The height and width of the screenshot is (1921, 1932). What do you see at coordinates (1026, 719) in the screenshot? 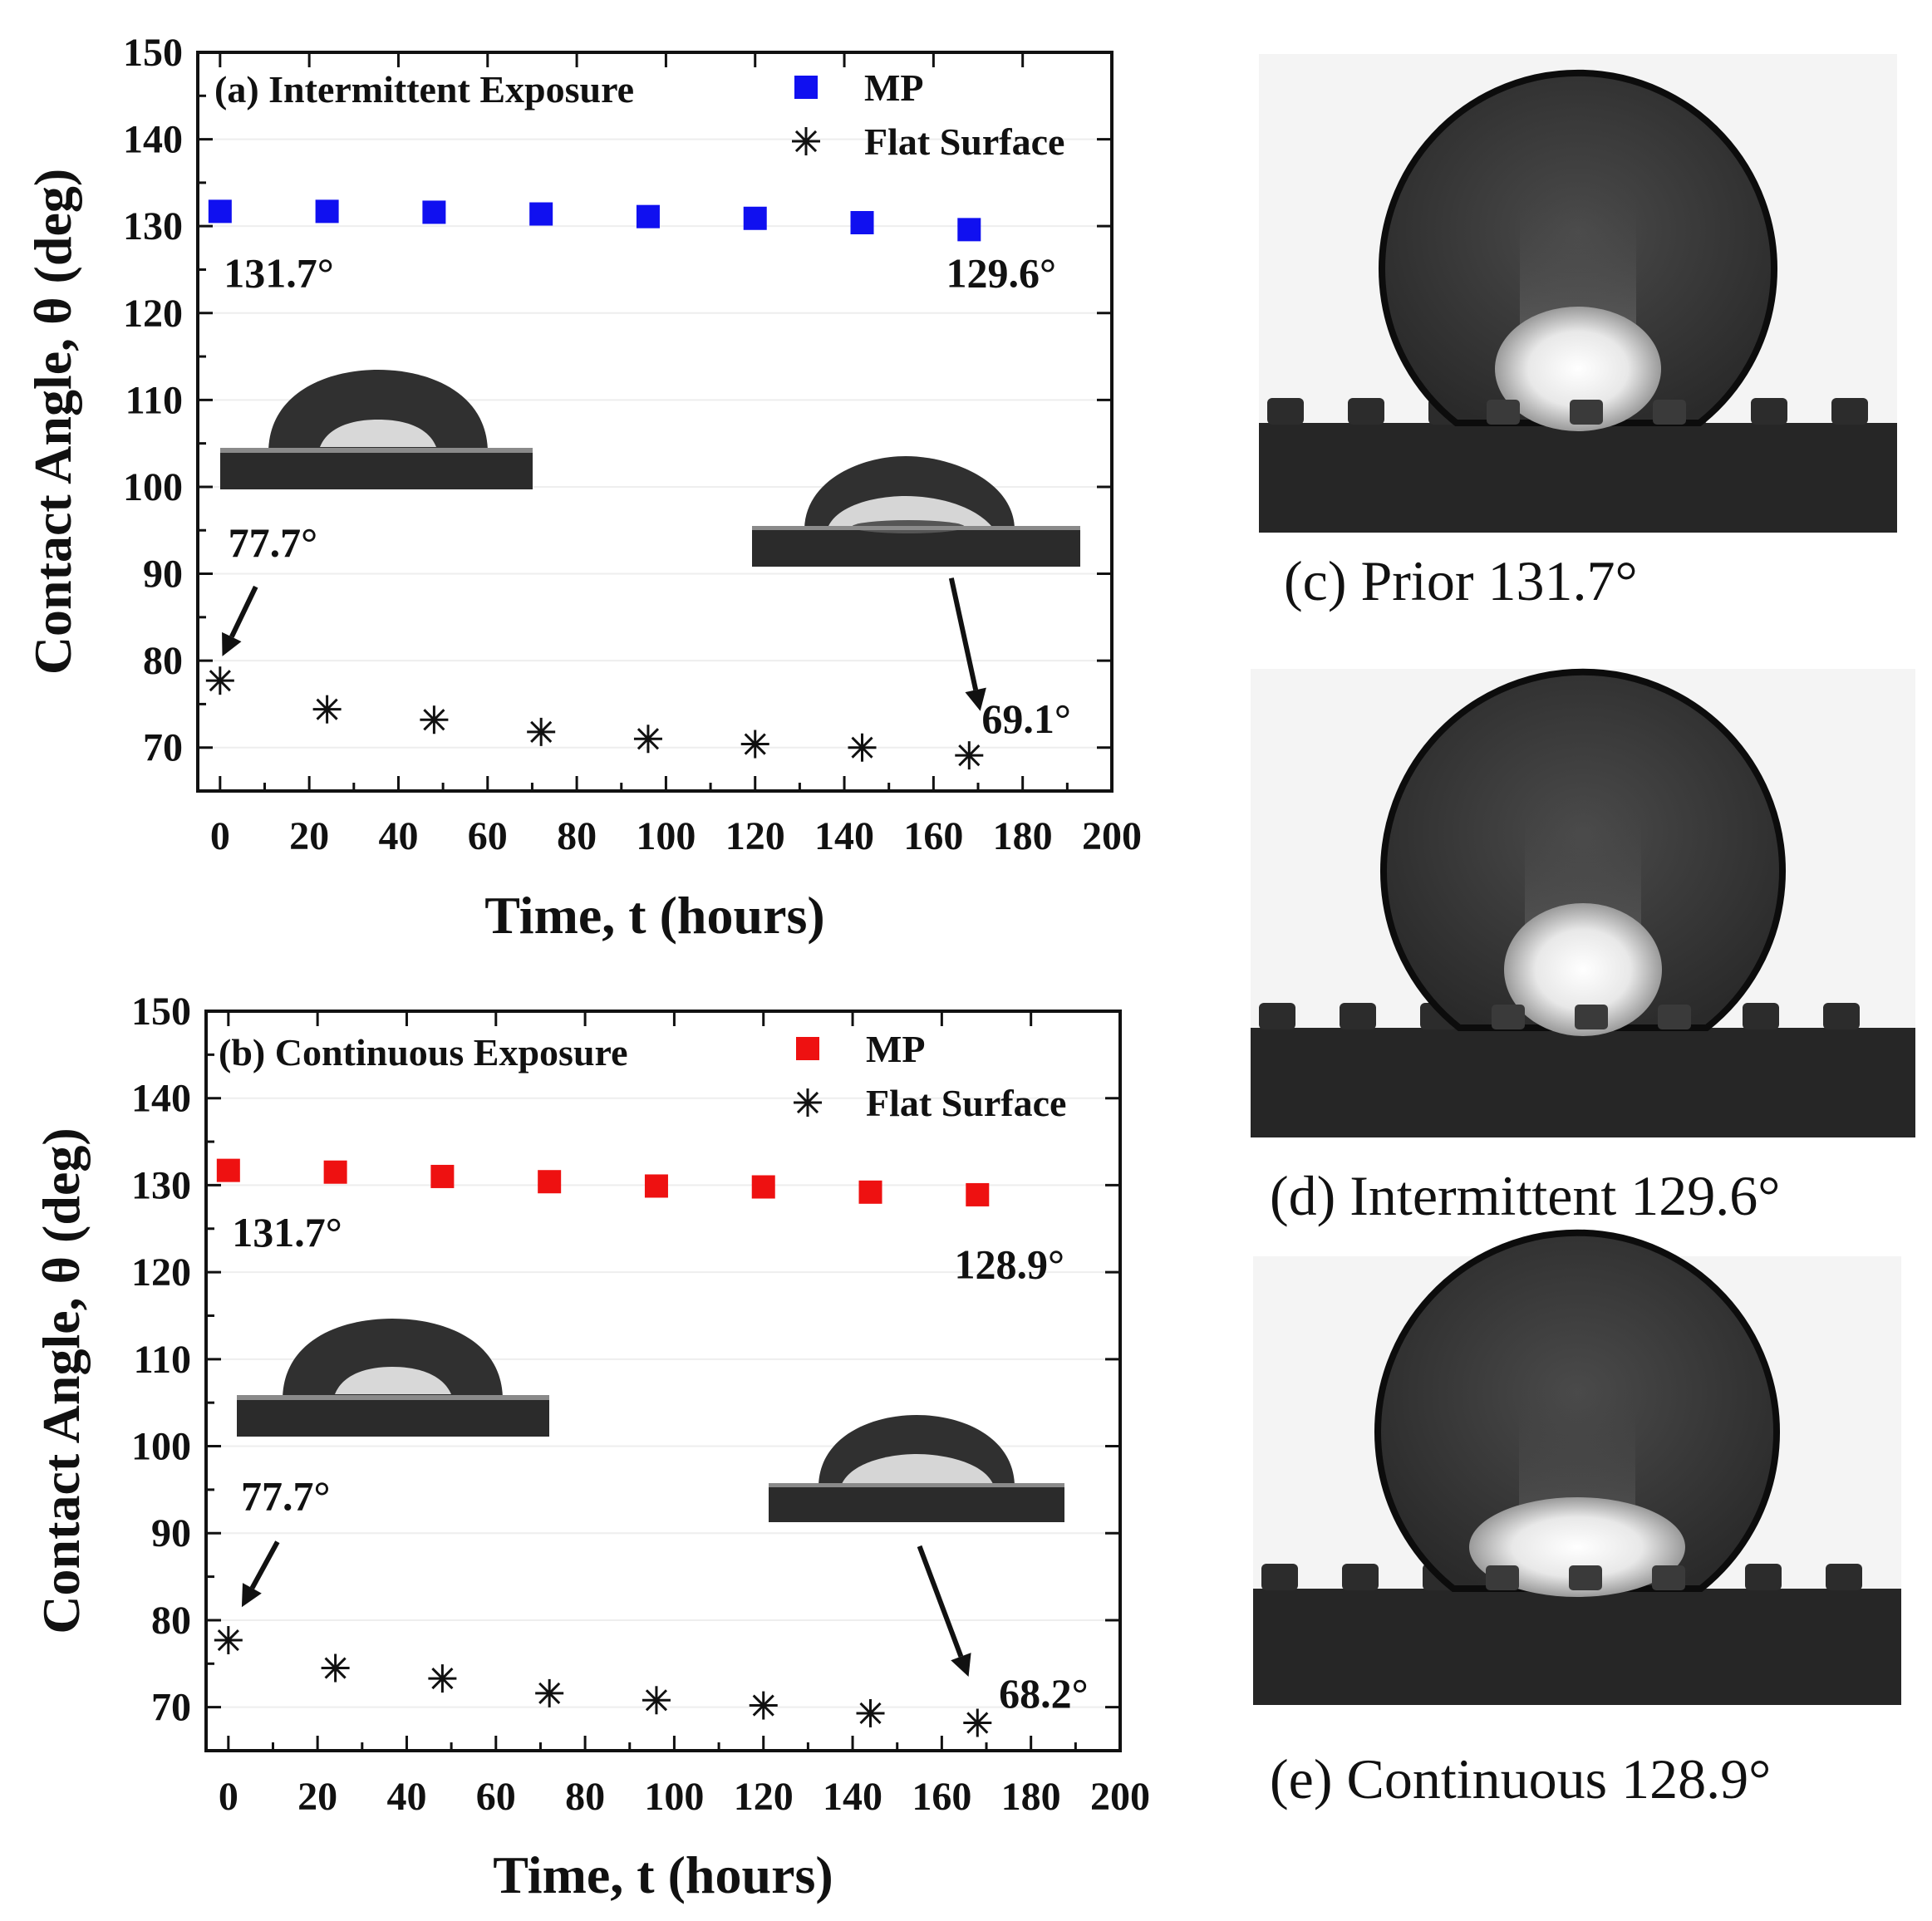
I see `value-annotation: 69.1°` at bounding box center [1026, 719].